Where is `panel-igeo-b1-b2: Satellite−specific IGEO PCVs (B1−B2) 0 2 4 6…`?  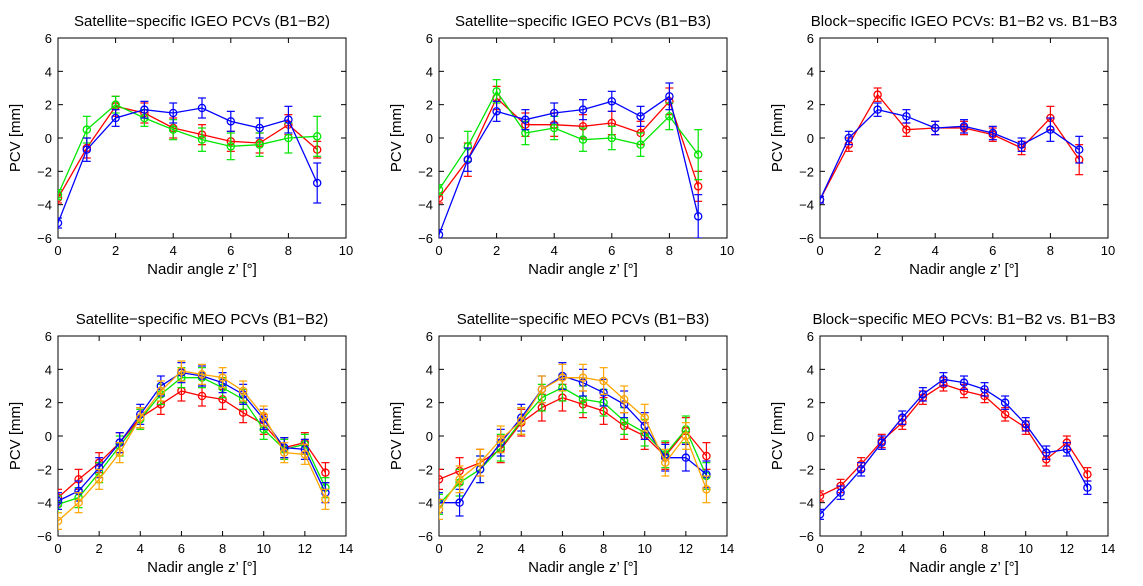 panel-igeo-b1-b2: Satellite−specific IGEO PCVs (B1−B2) 0 2 4 6… is located at coordinates (180, 145).